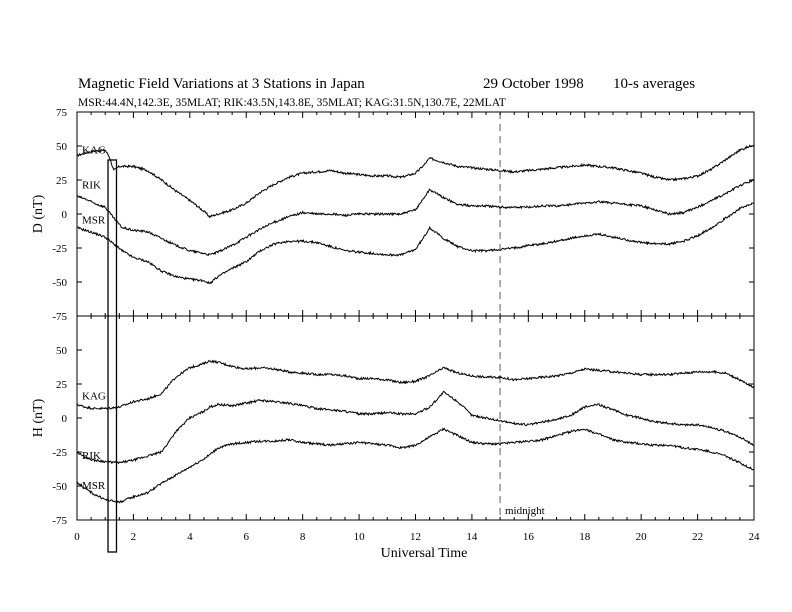 The image size is (792, 612). Describe the element at coordinates (77, 537) in the screenshot. I see `x-tick-label: 0` at that location.